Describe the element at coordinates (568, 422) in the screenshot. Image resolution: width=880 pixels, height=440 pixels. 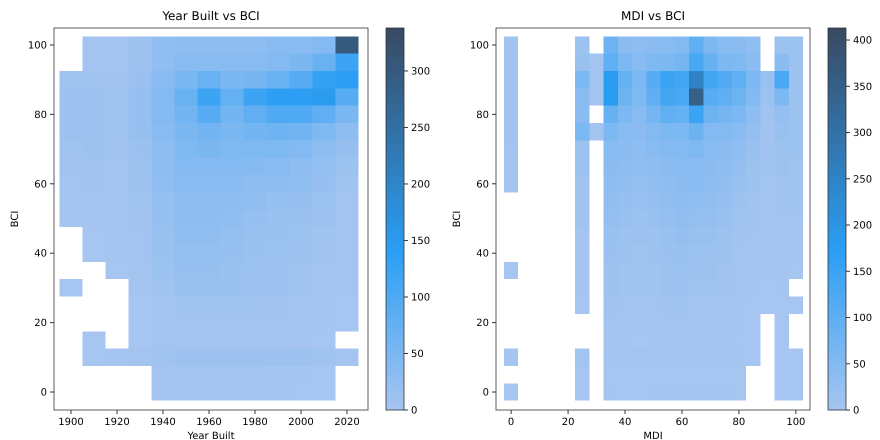
I see `x-tick-label: 20` at that location.